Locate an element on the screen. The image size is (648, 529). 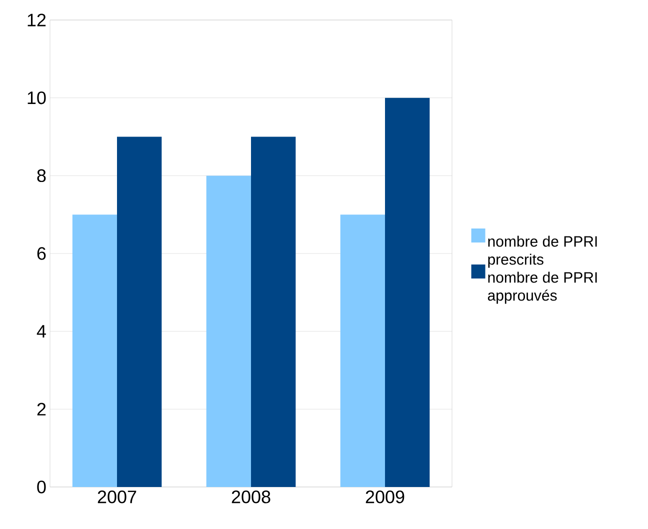
y-tick-label: 10 is located at coordinates (37, 97).